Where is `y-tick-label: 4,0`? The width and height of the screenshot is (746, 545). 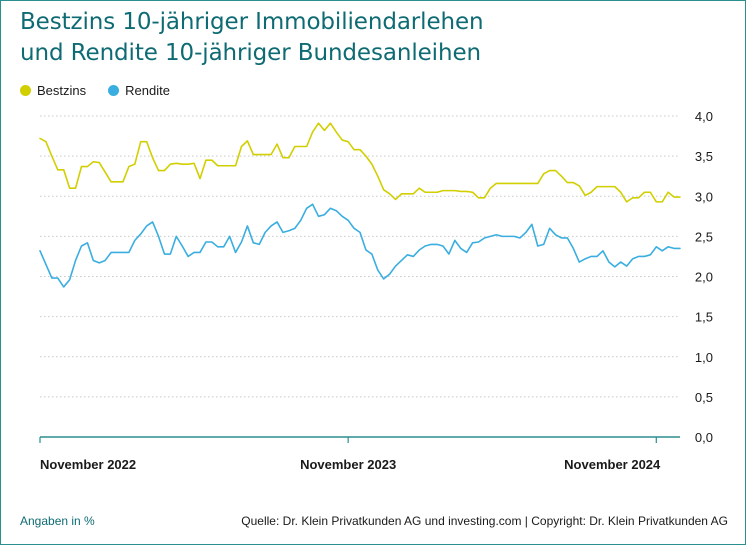
y-tick-label: 4,0 is located at coordinates (704, 116).